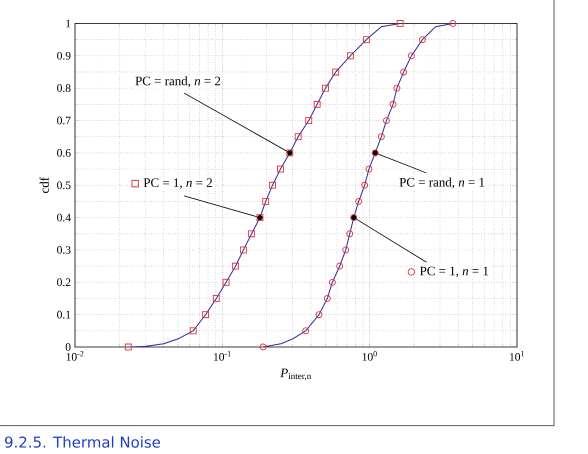 The image size is (588, 454). Describe the element at coordinates (75, 356) in the screenshot. I see `x-tick-label: 10$^{-2}$` at that location.